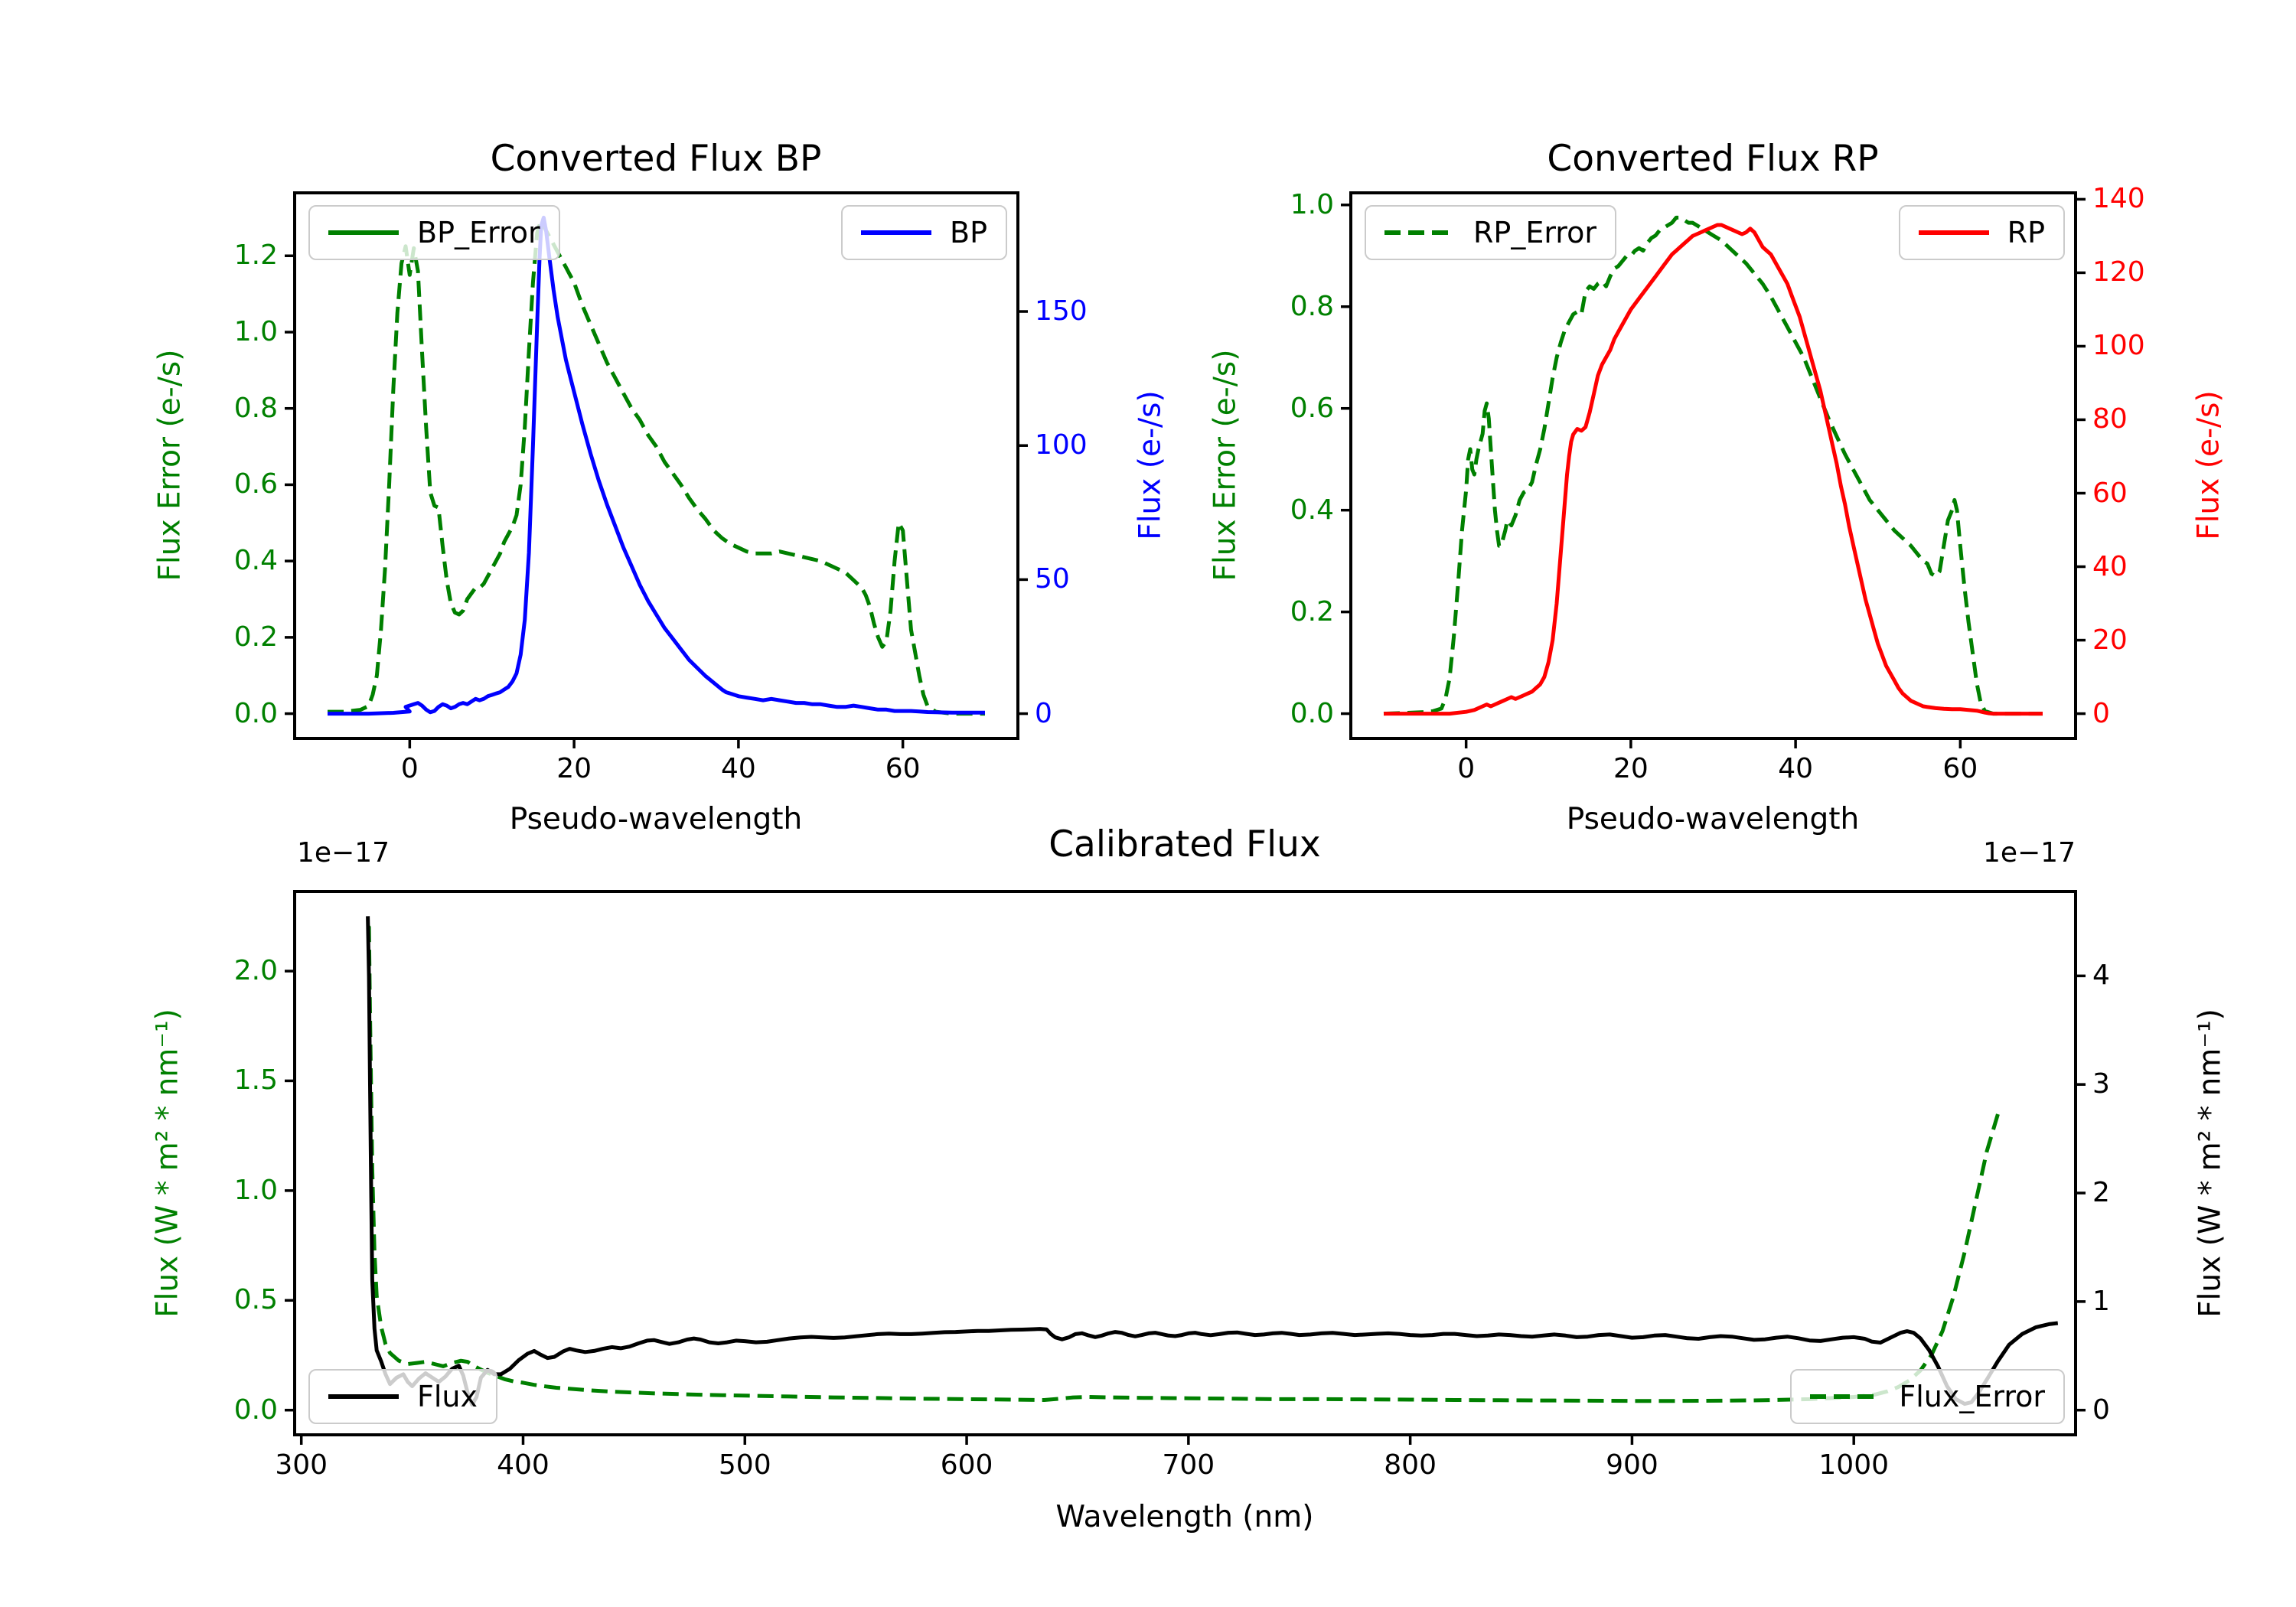 This screenshot has width=2296, height=1607. I want to click on flux-legend-line-icon, so click(363, 1396).